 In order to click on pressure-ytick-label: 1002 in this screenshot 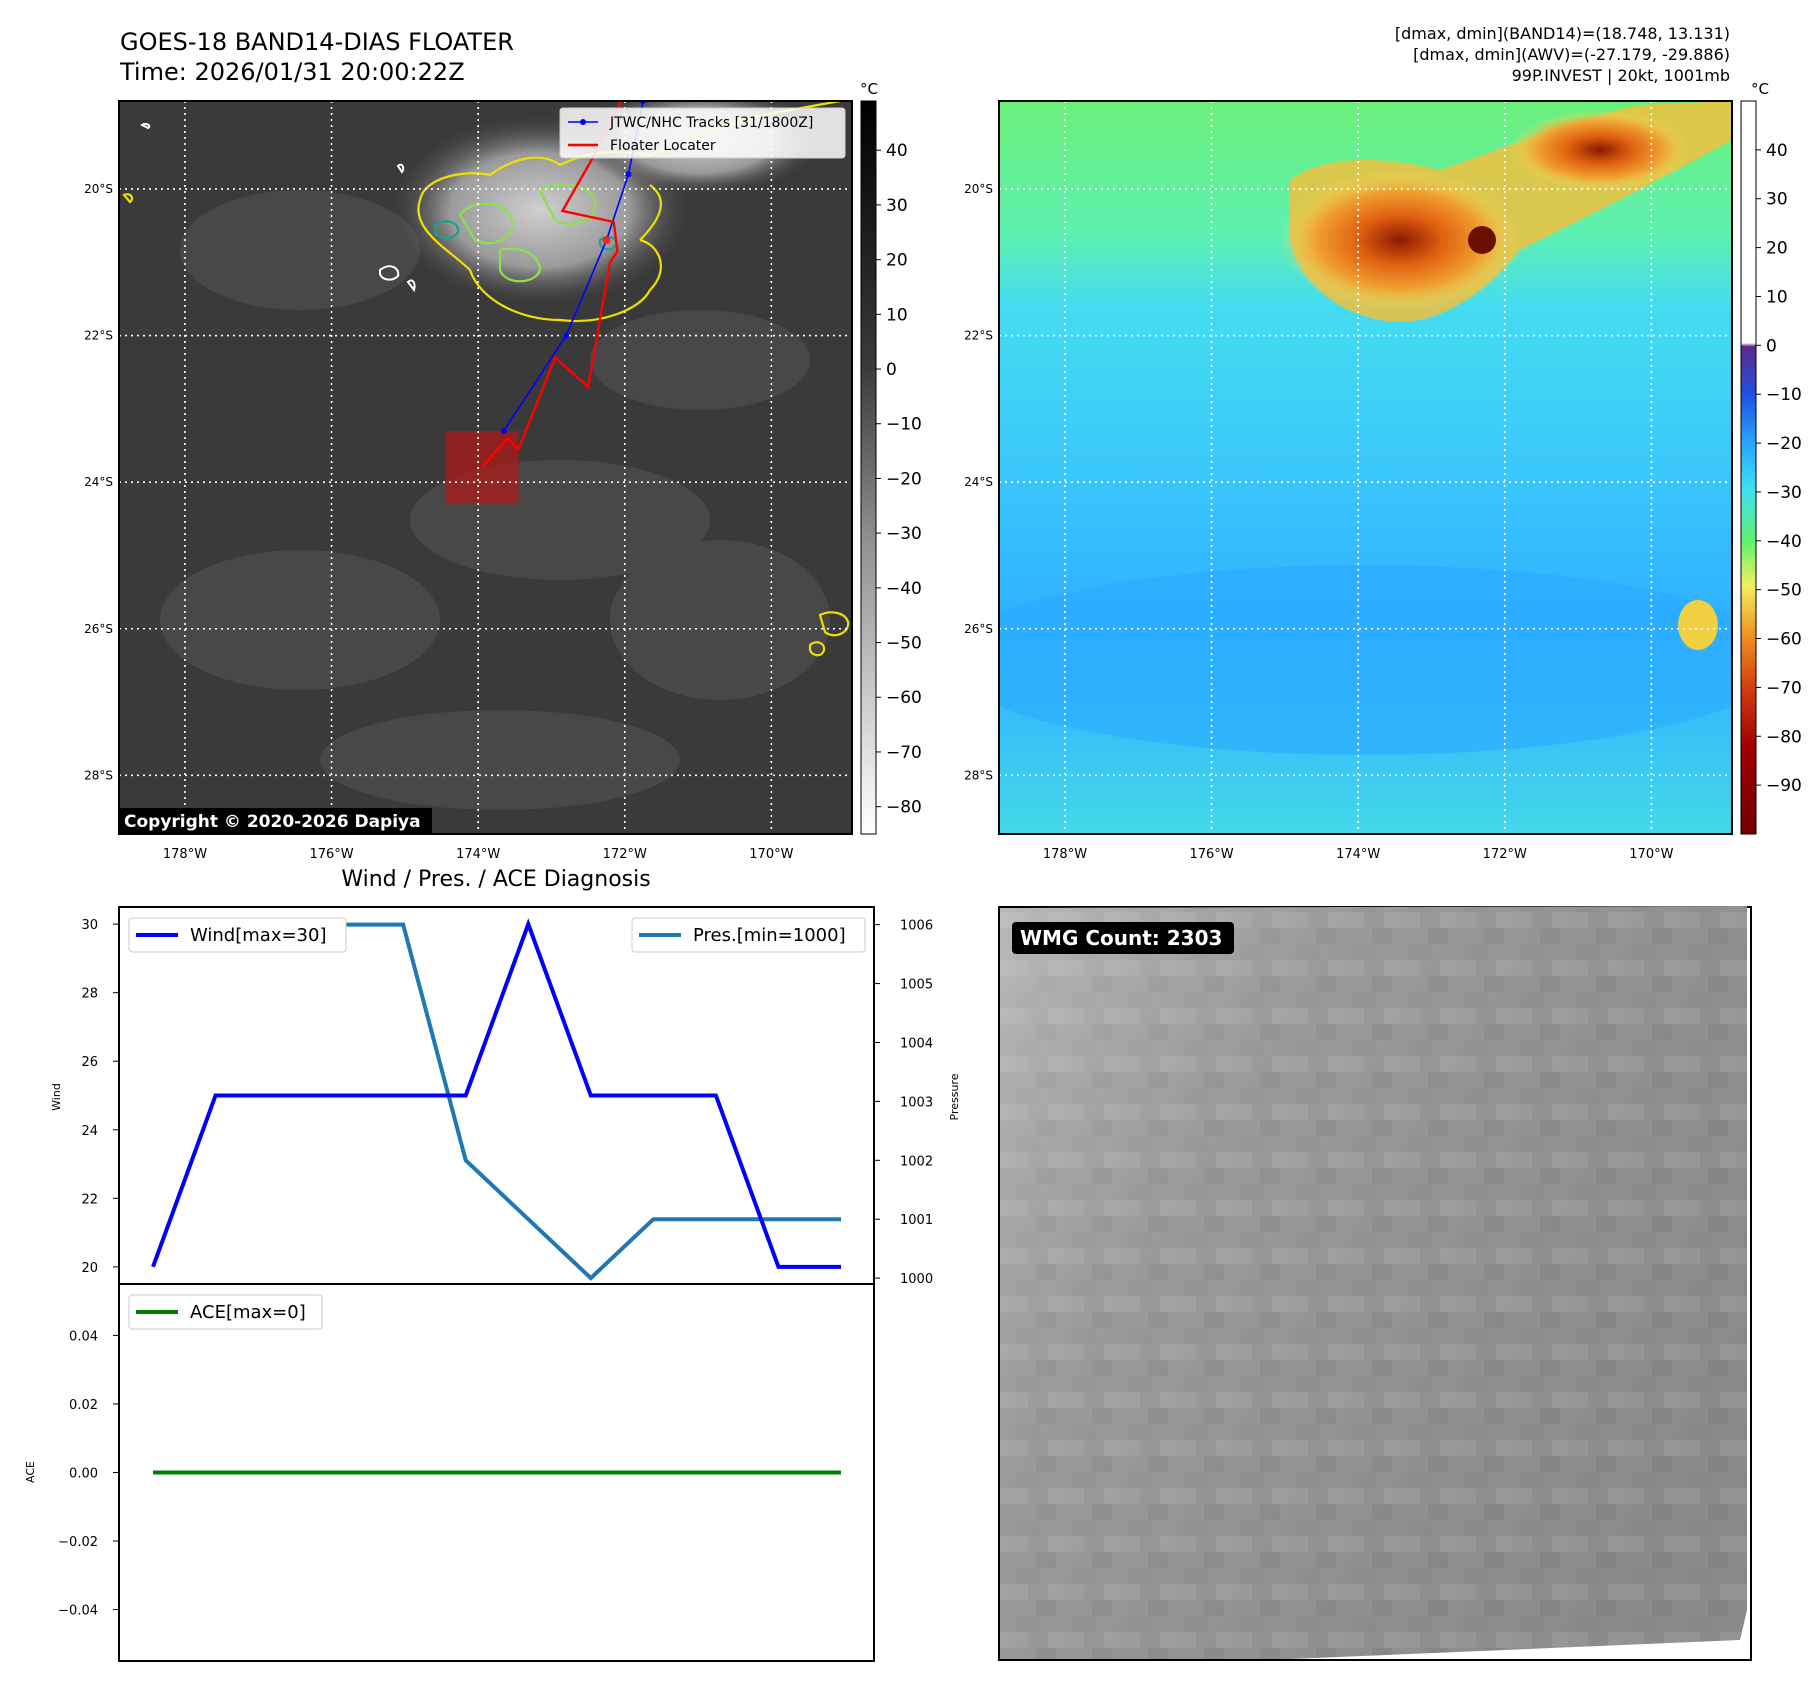, I will do `click(916, 1161)`.